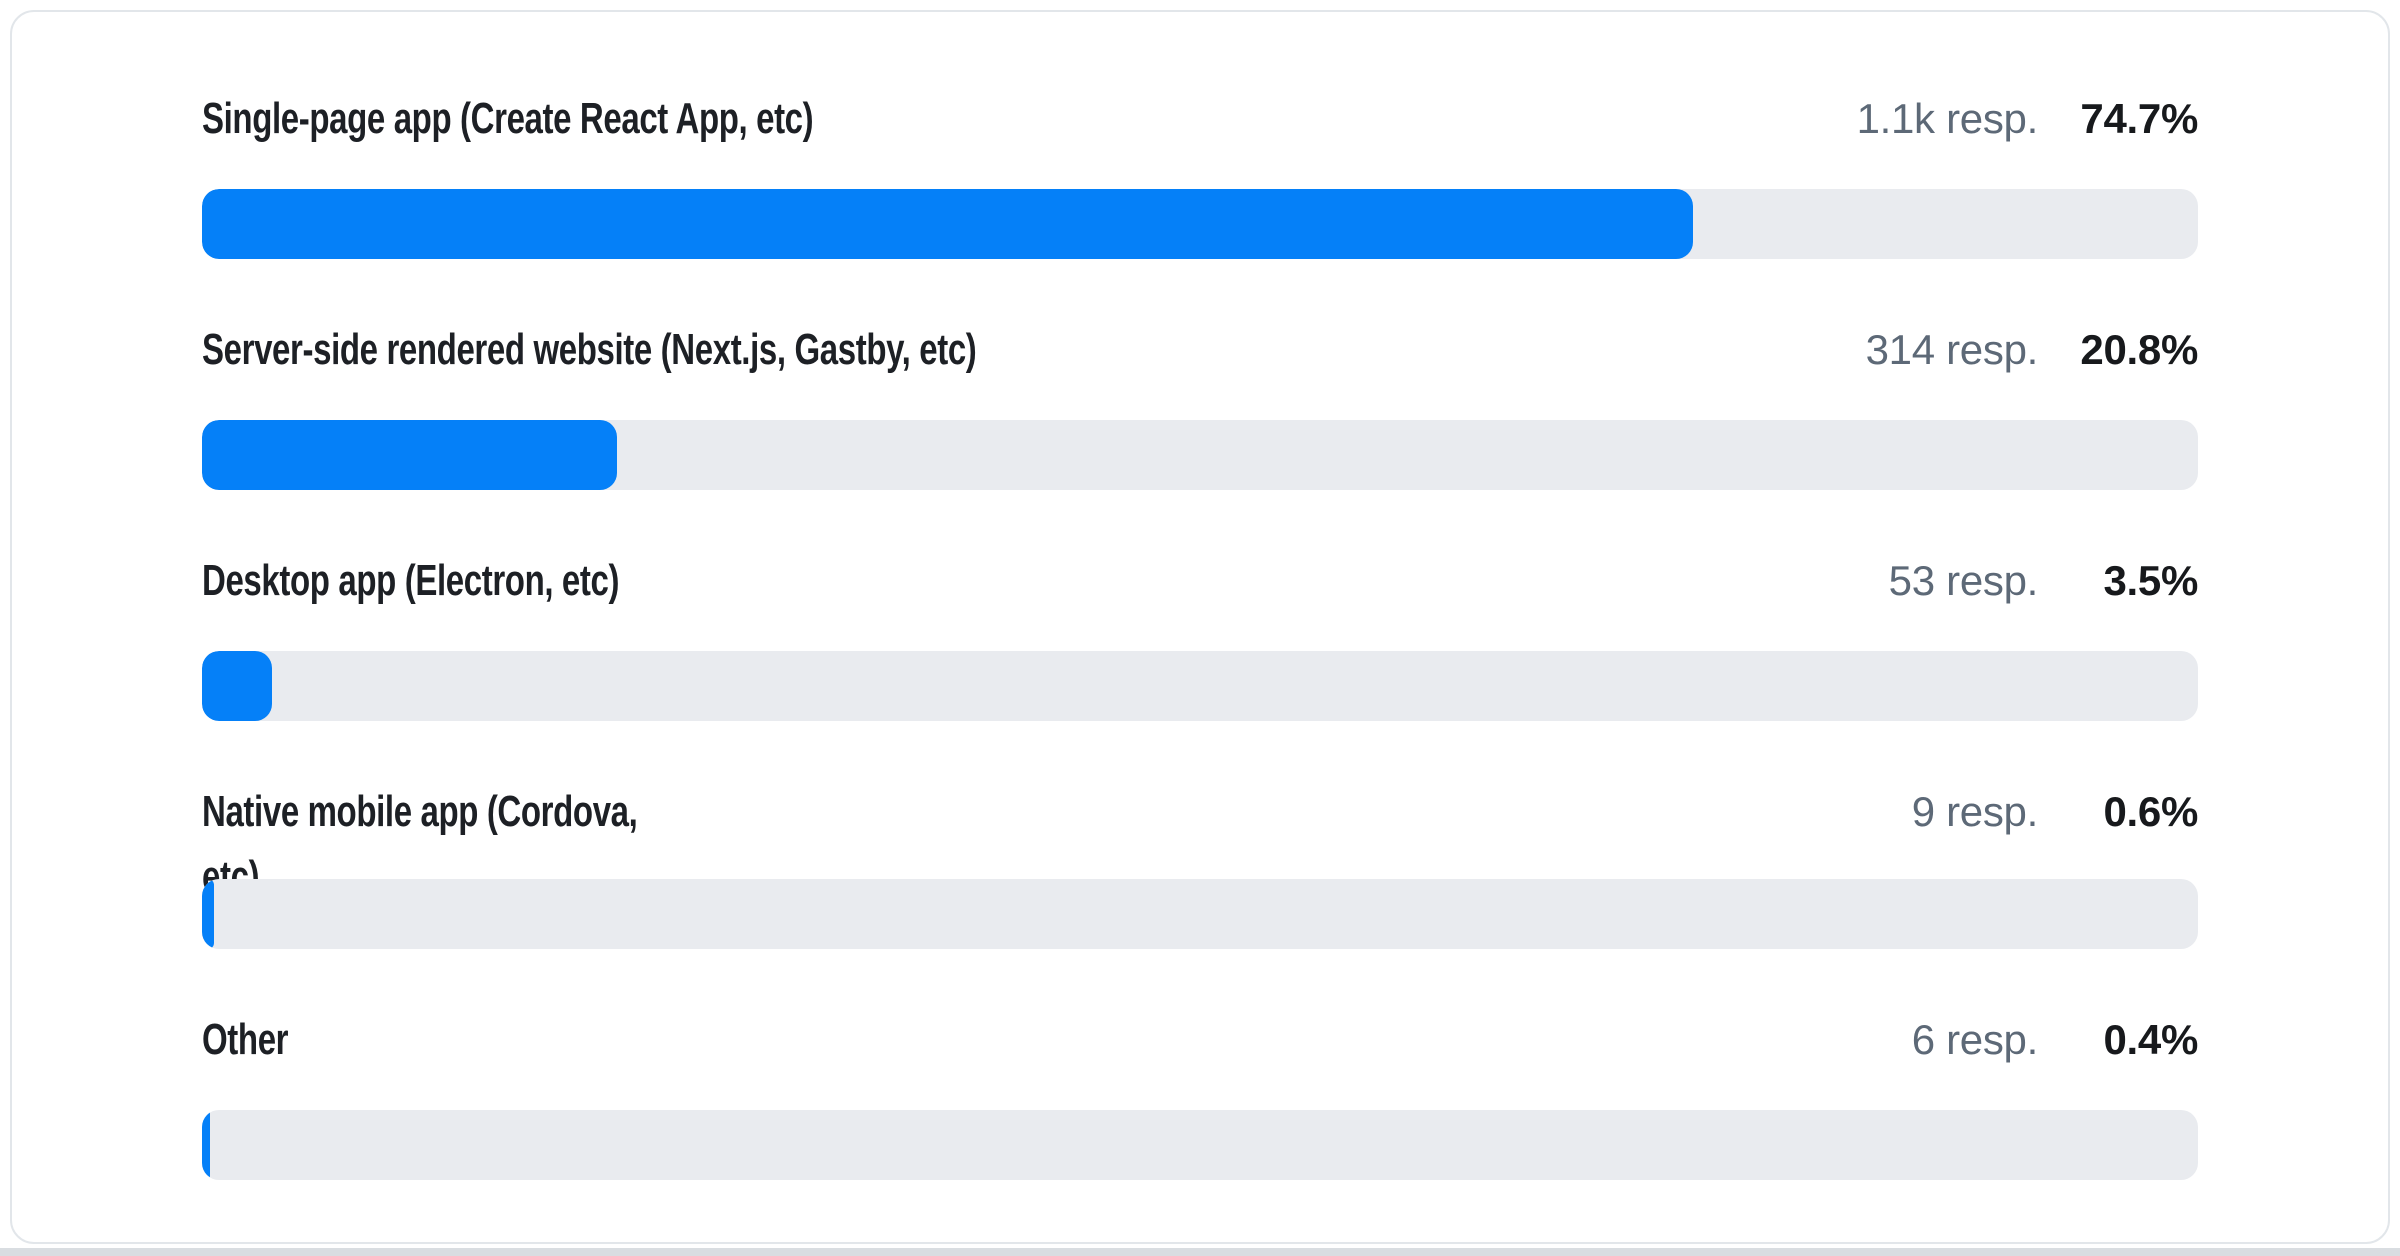  I want to click on response-count: 6 resp., so click(1975, 1039).